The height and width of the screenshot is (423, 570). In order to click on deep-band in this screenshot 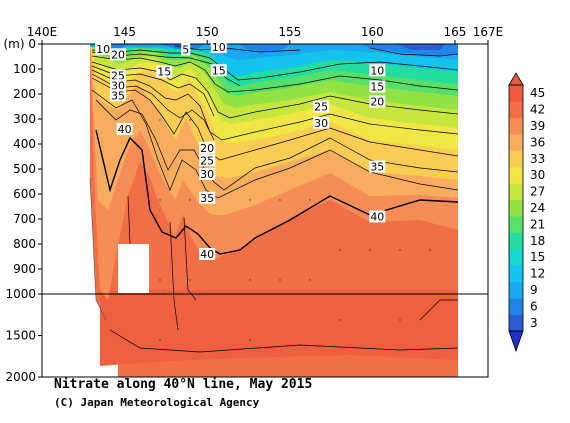, I will do `click(279, 328)`.